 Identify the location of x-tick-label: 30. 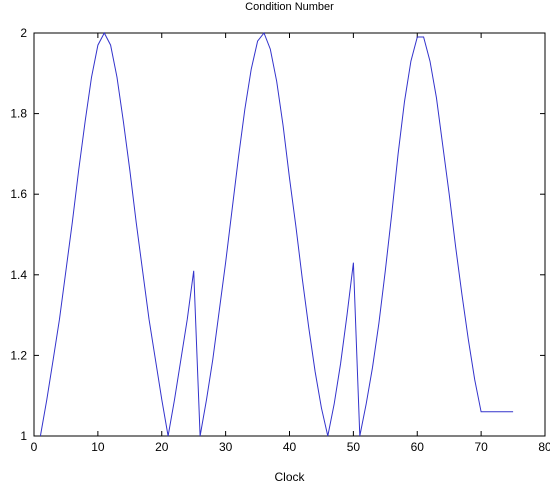
(226, 447).